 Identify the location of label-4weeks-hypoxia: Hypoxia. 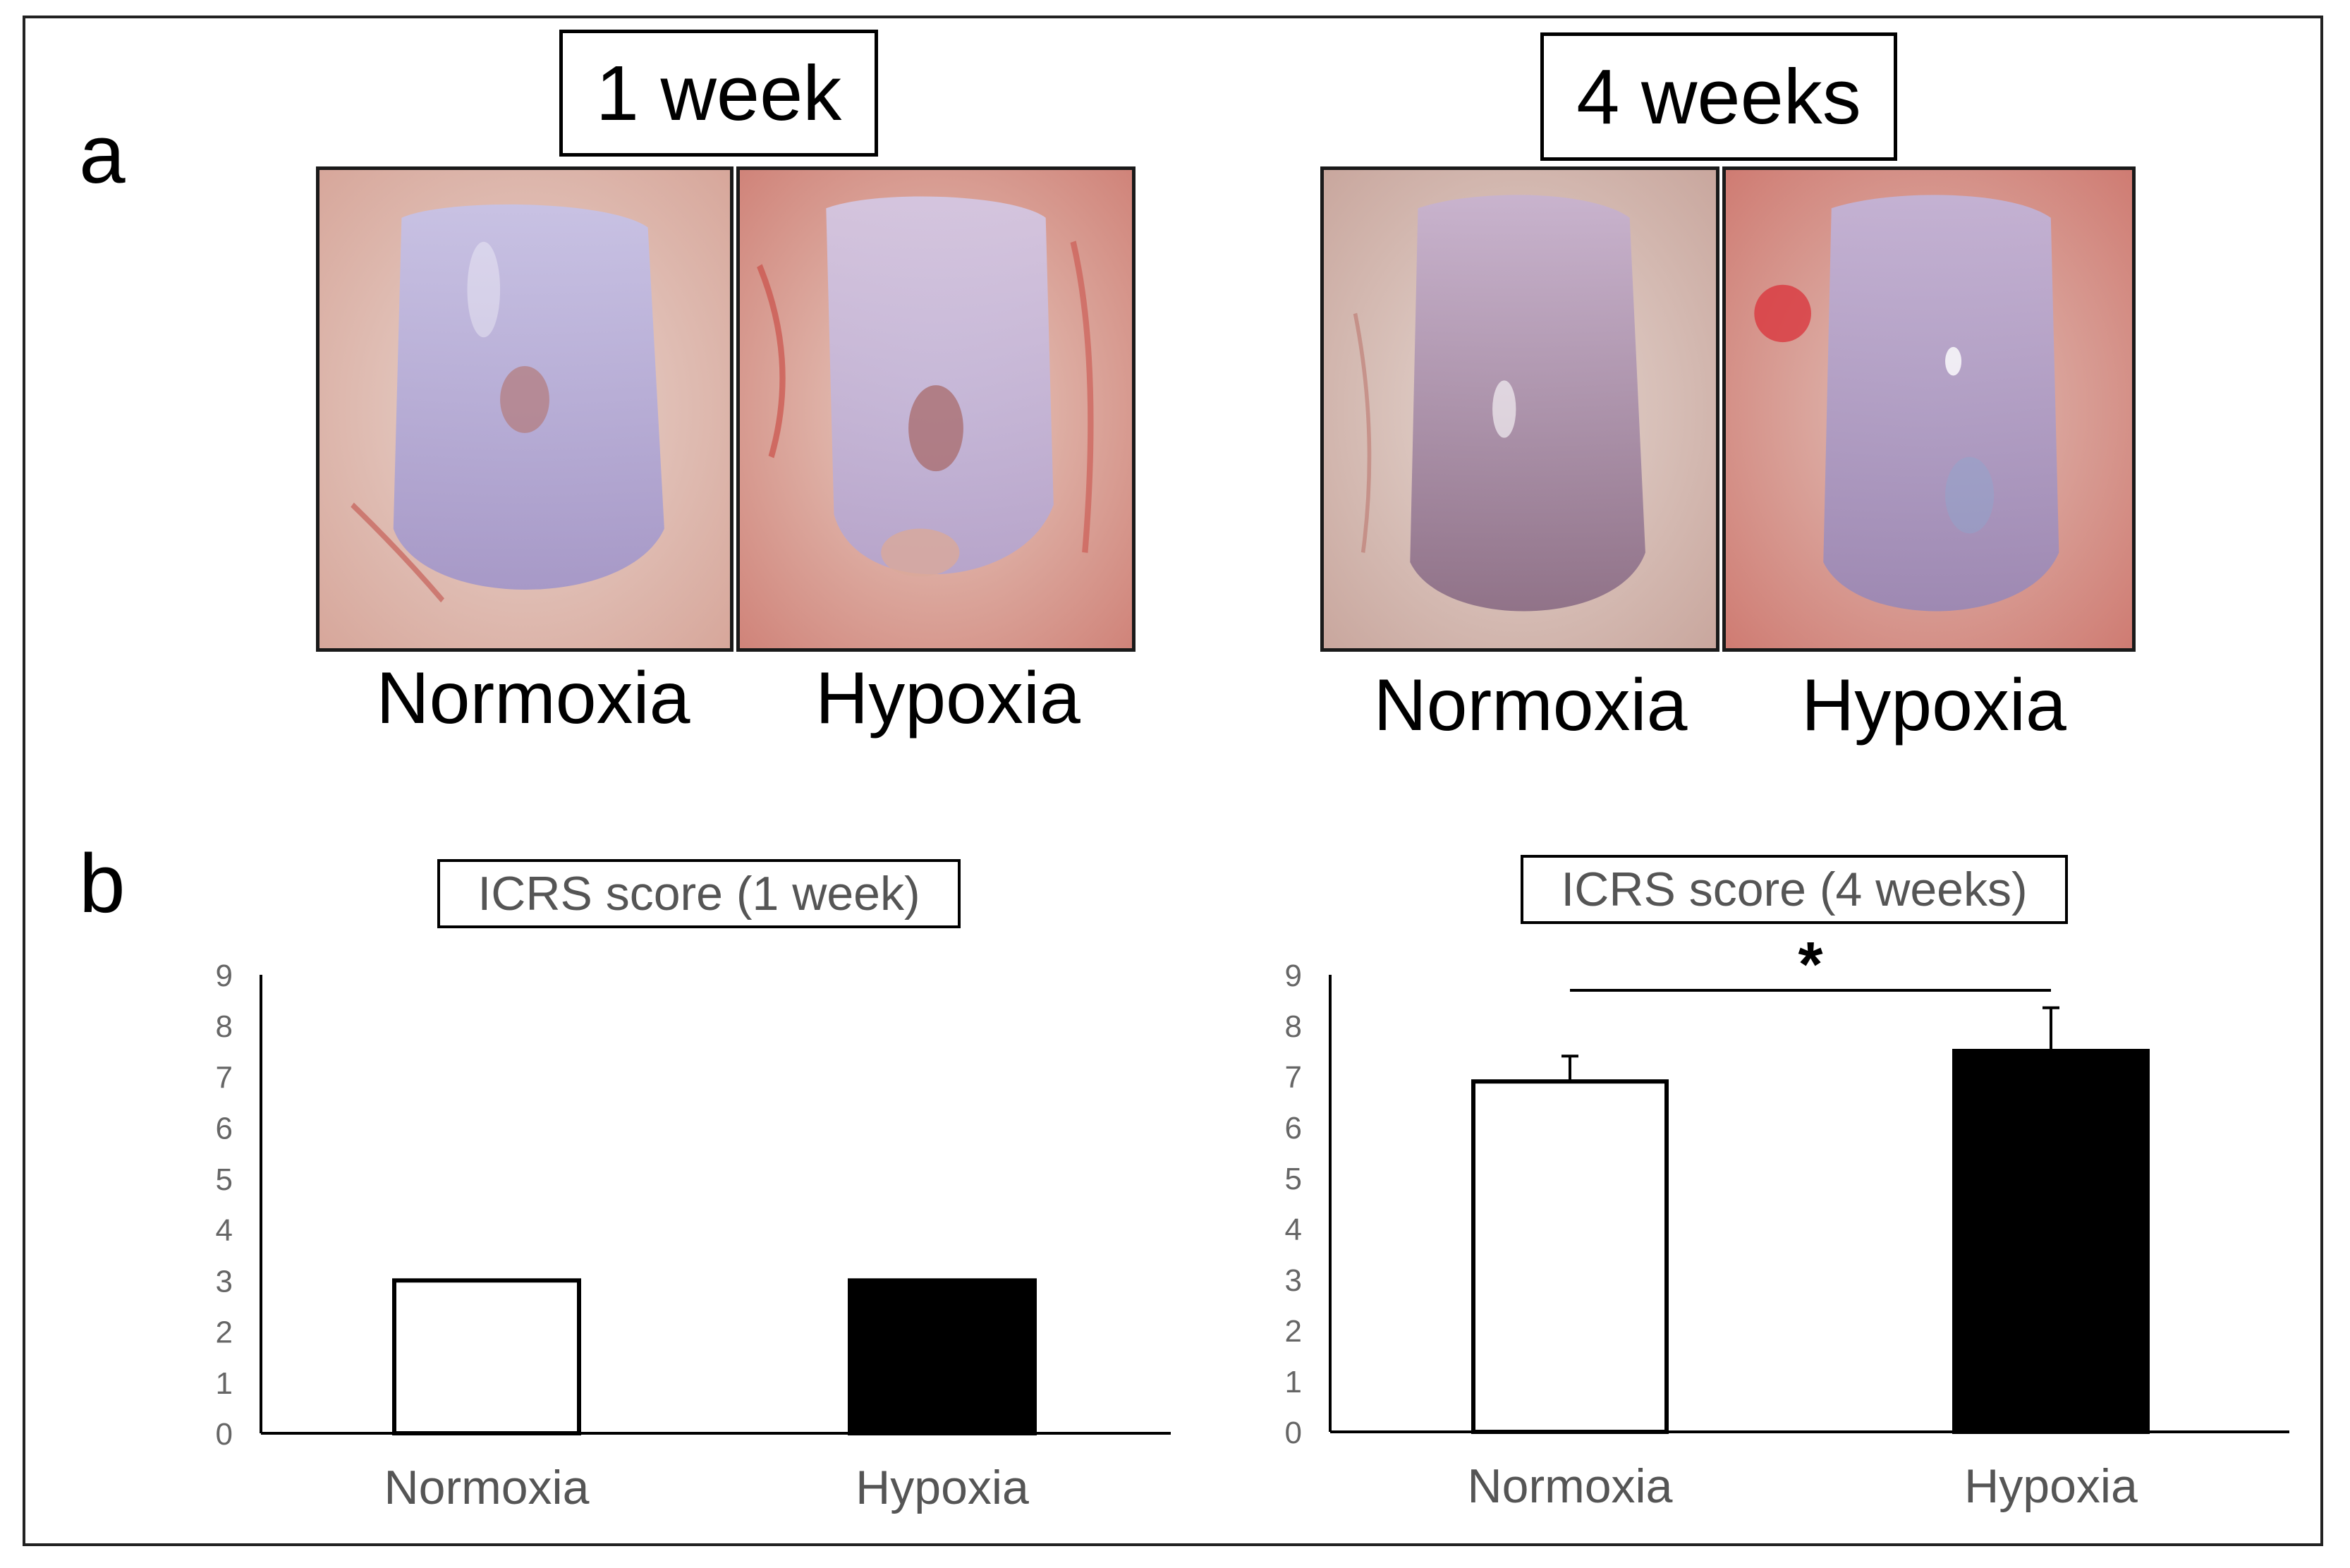
(1934, 705).